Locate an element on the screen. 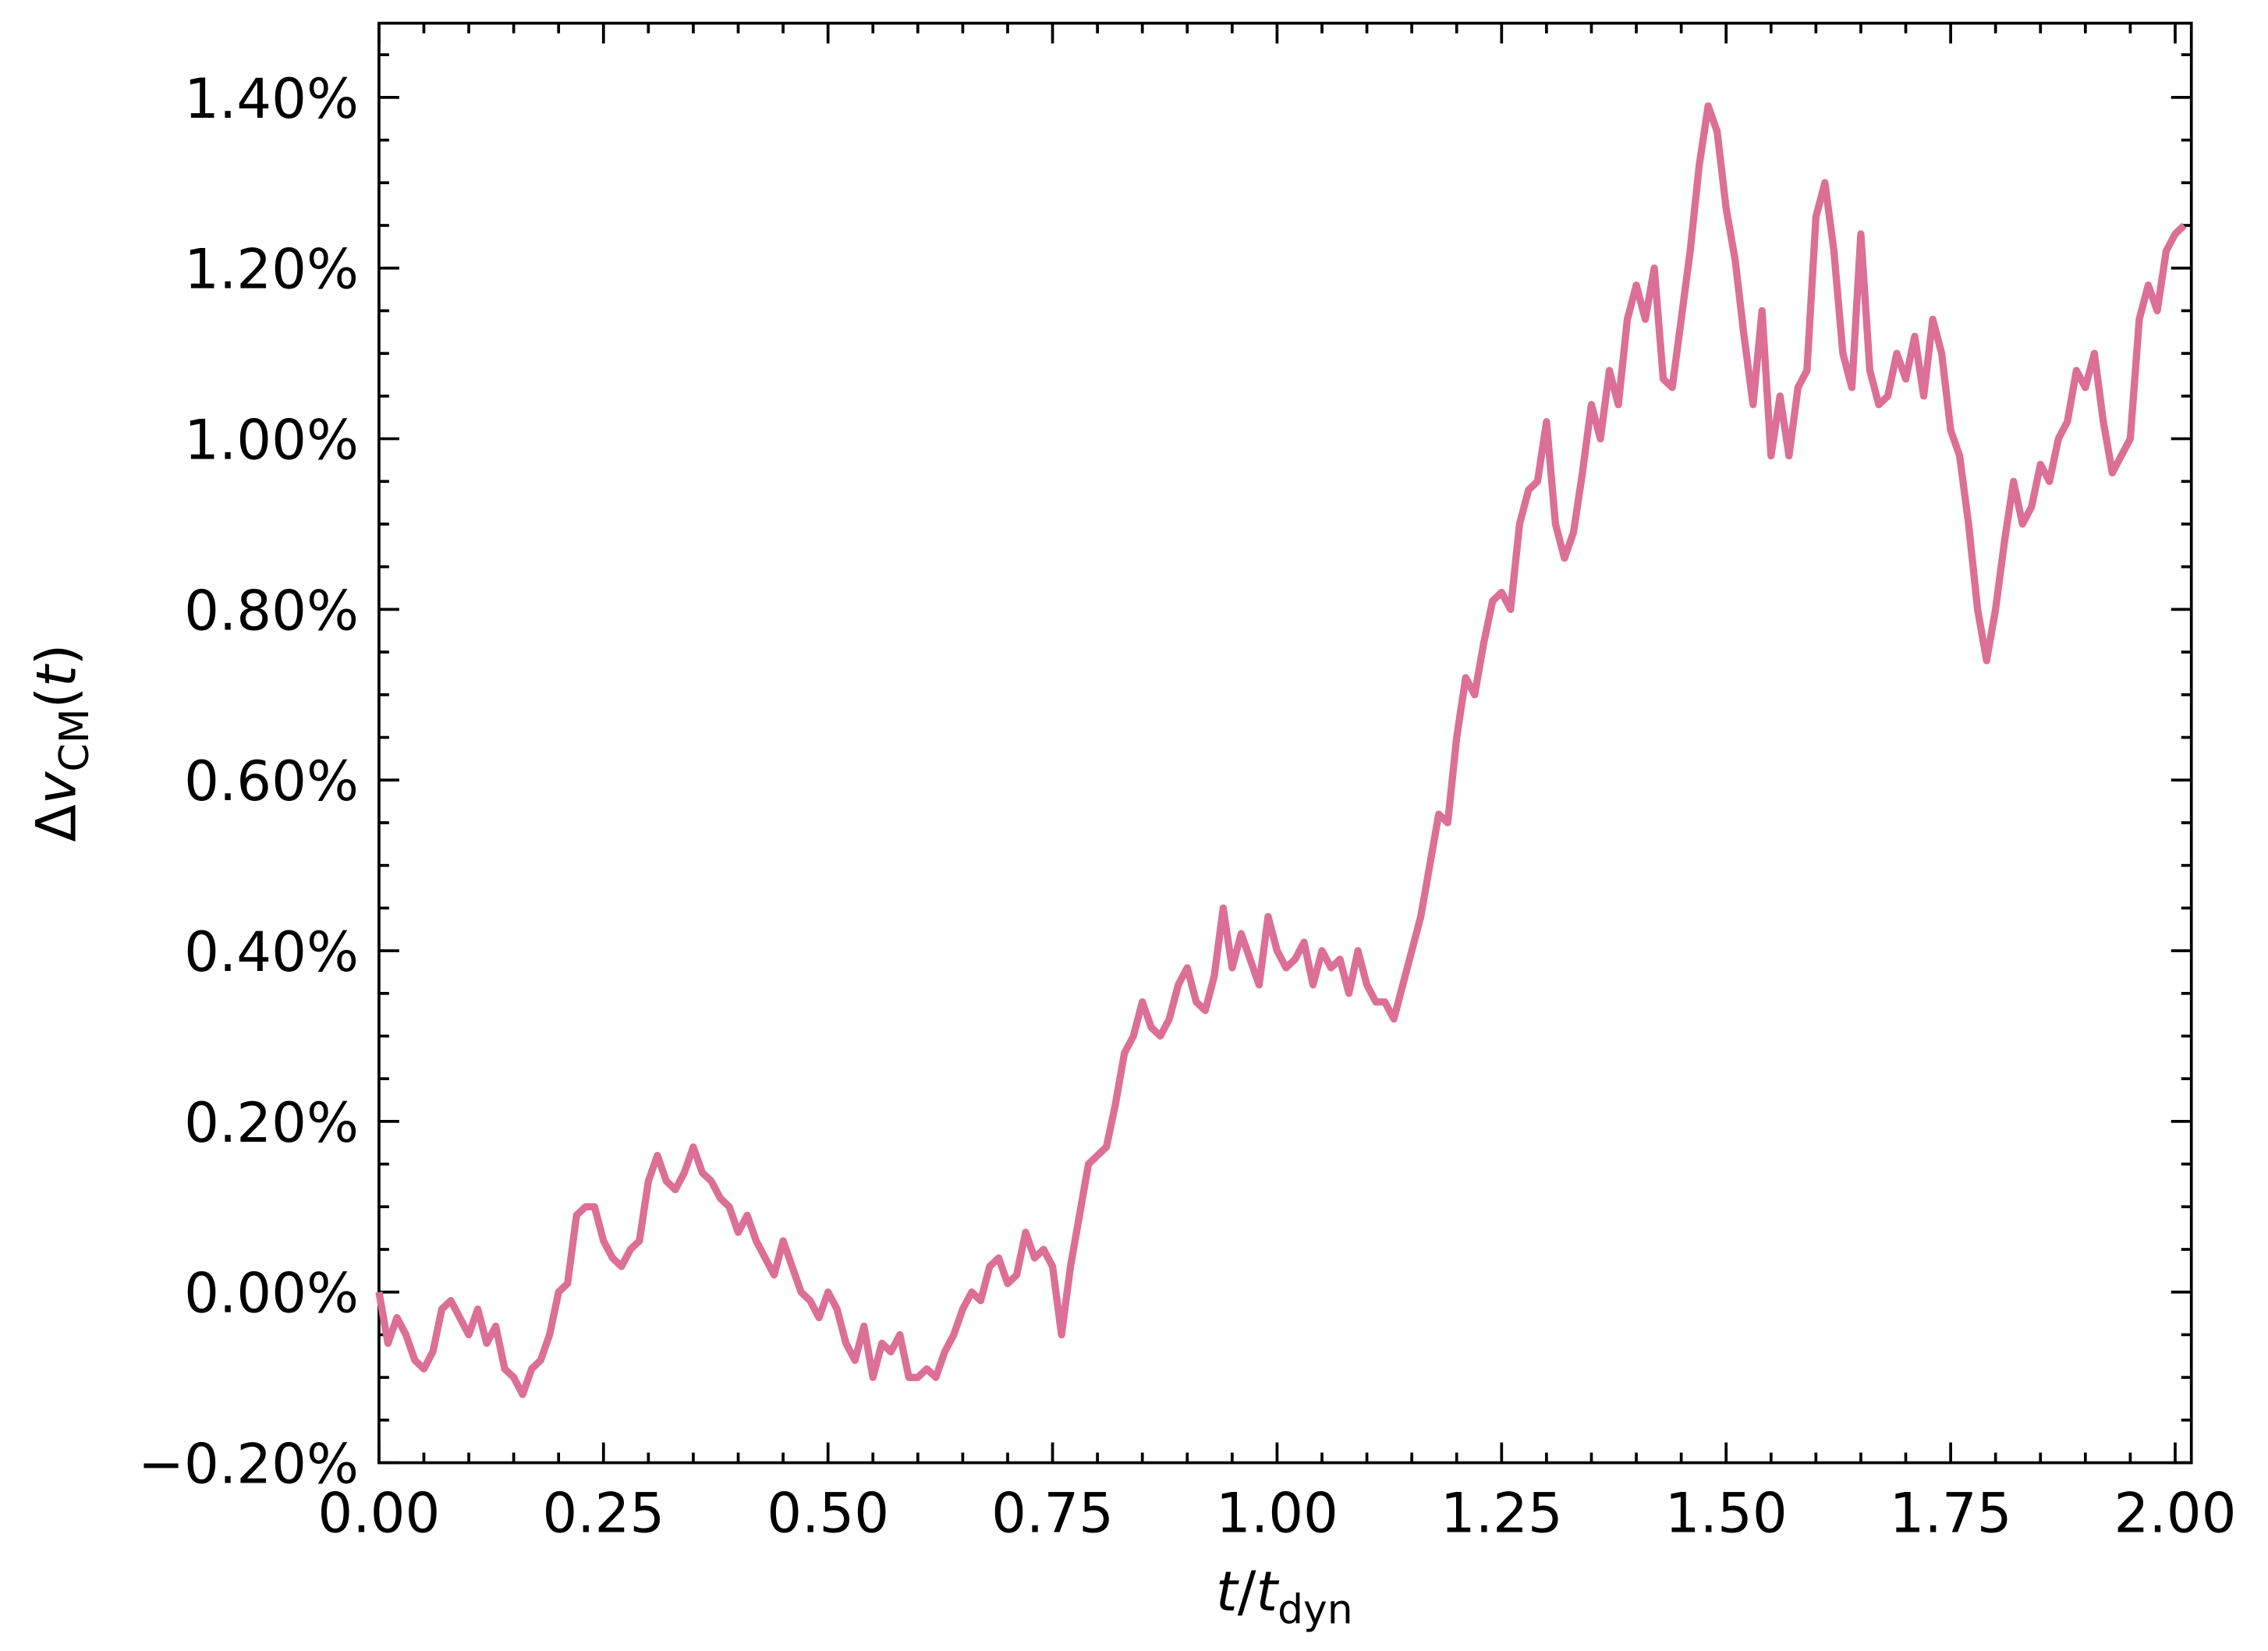 This screenshot has width=2268, height=1651. y-axis-label: ΔvCM(t) is located at coordinates (61, 743).